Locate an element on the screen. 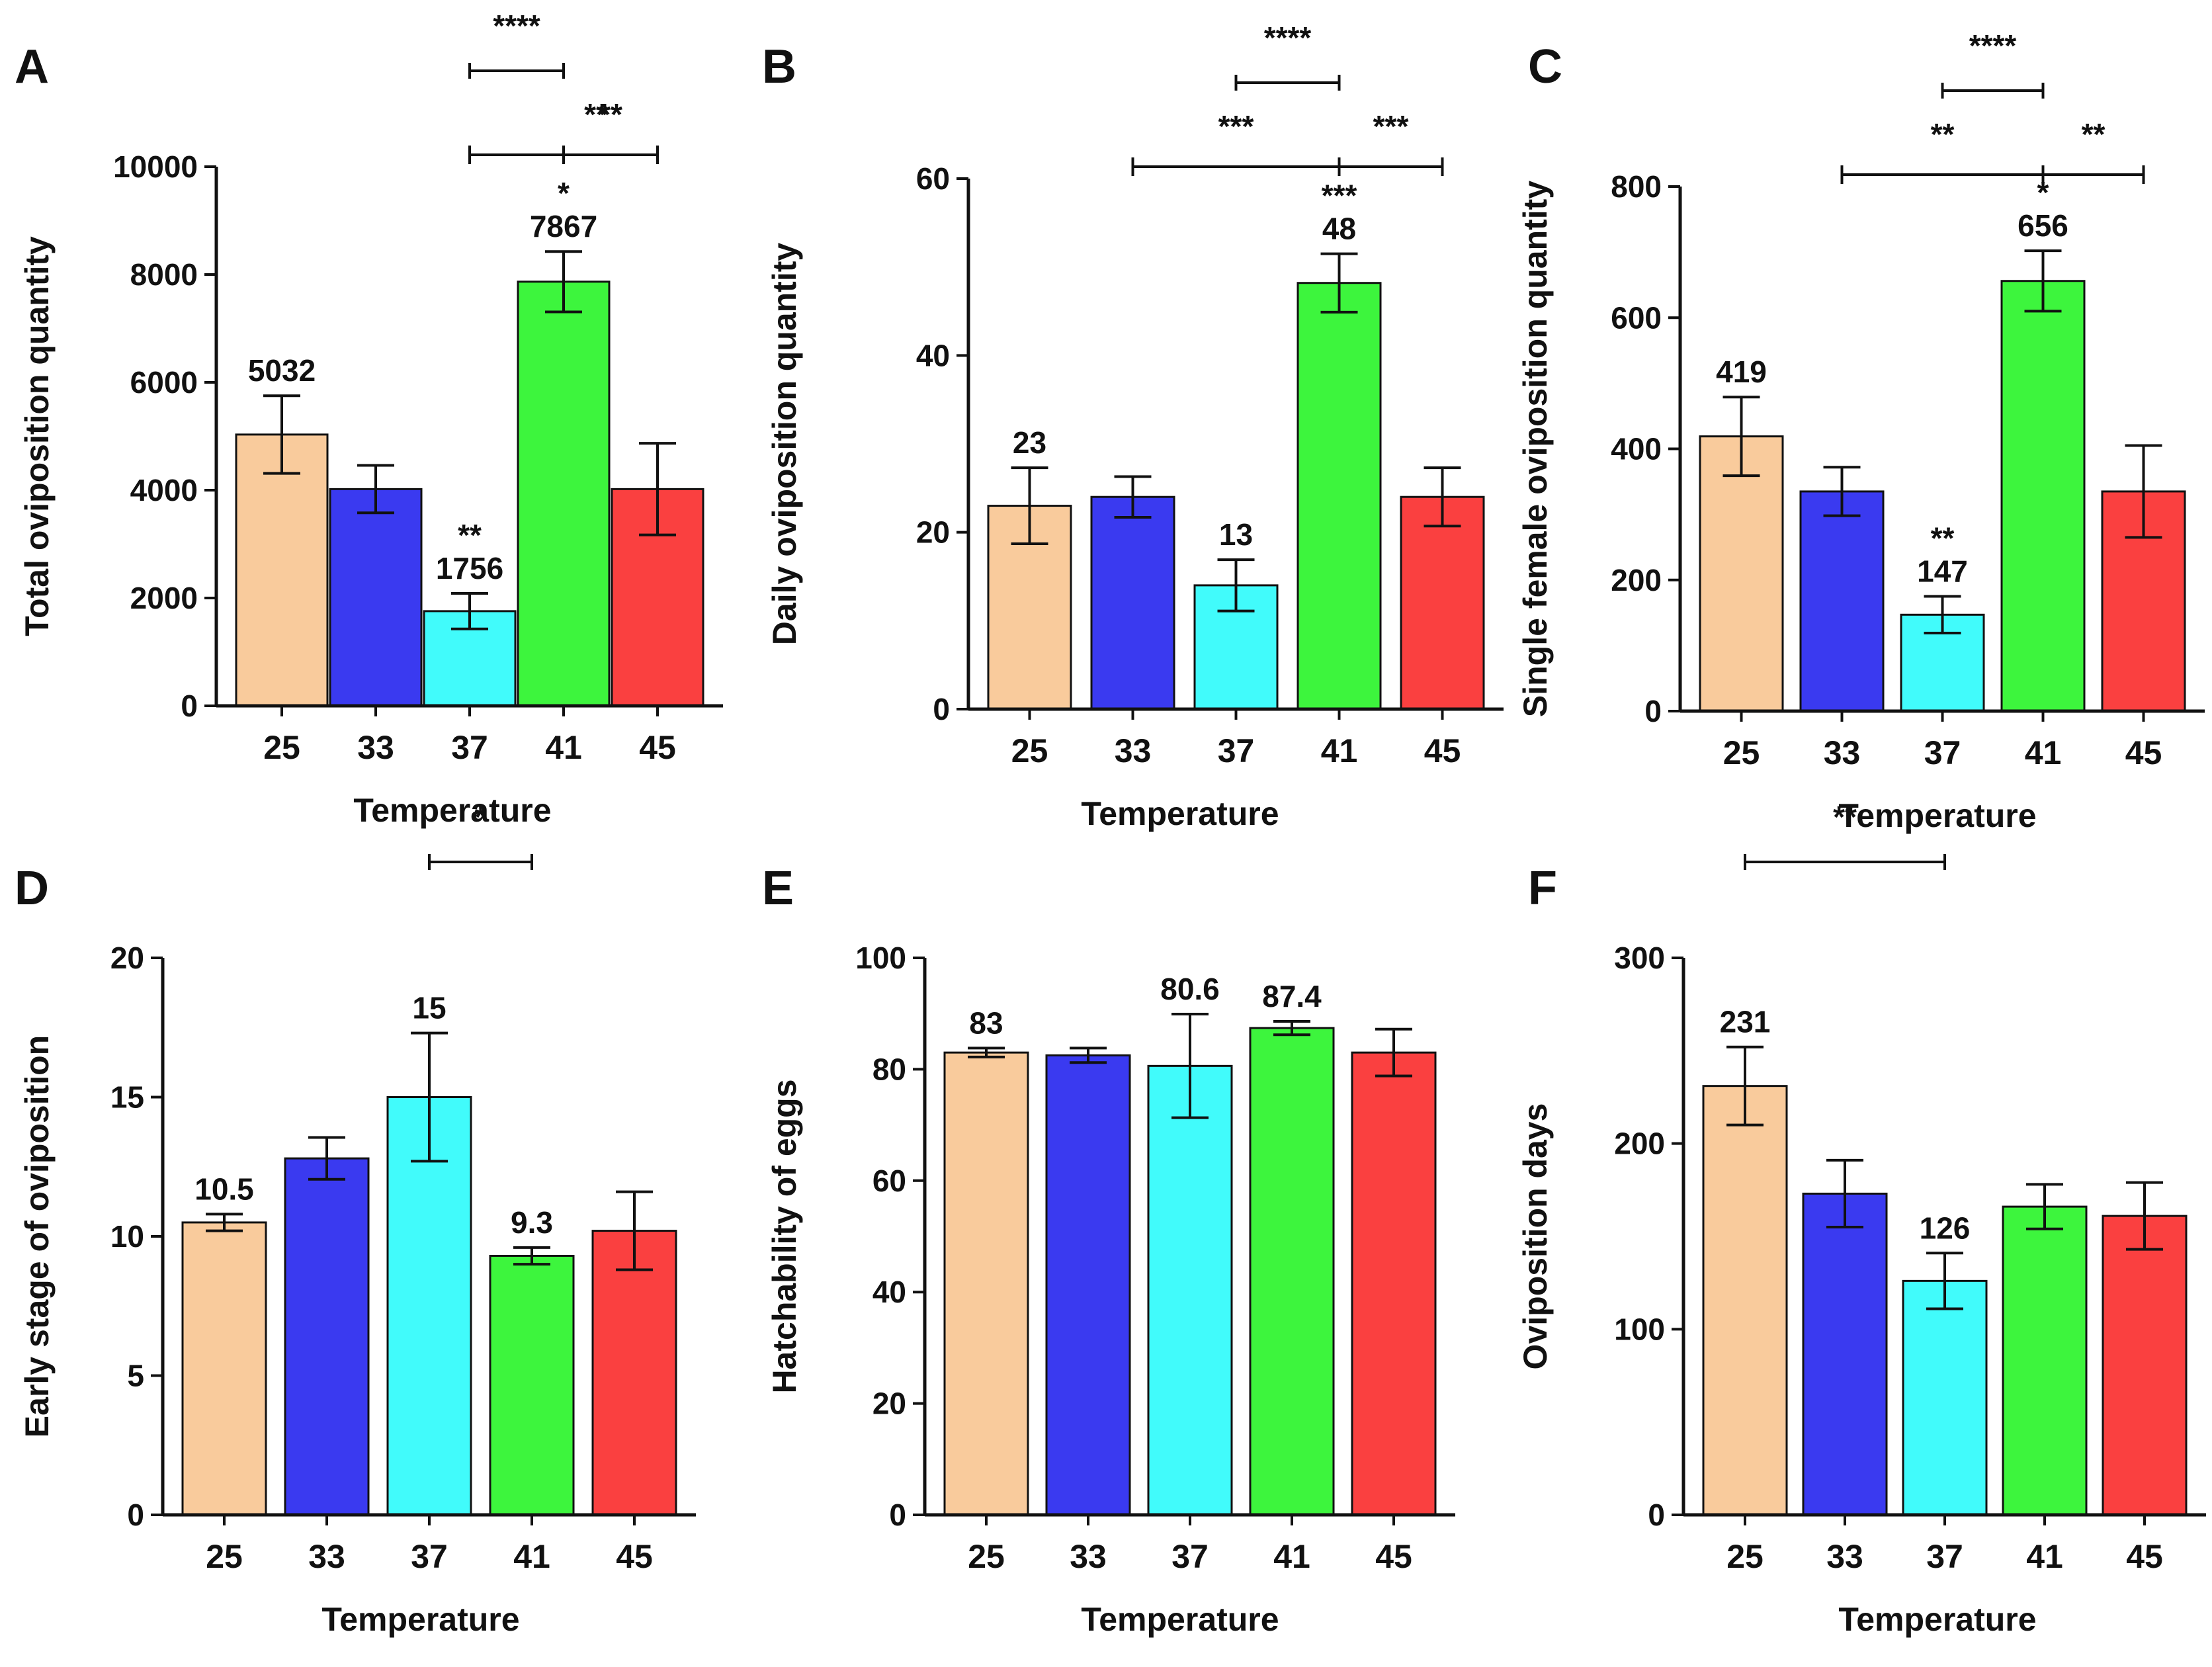  y-tick-label: 60 is located at coordinates (933, 178).